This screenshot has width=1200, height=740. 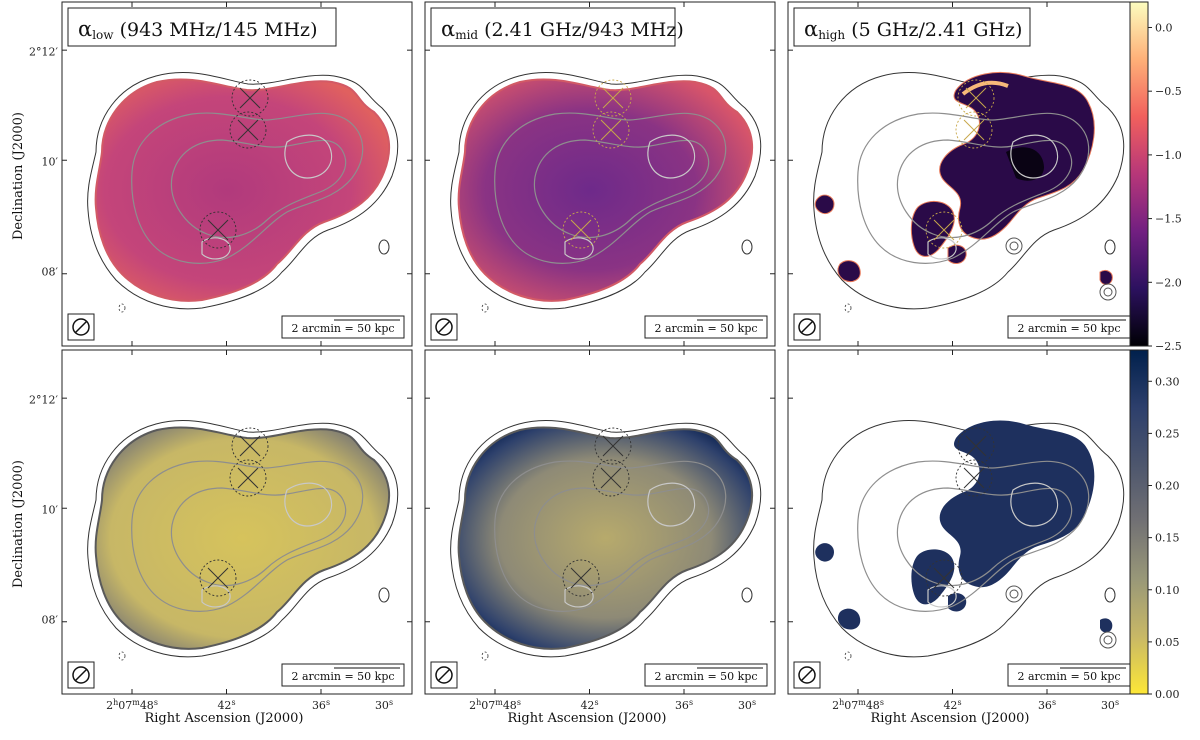 I want to click on panel-top-mid: 2 arcmin = 50 kpc αmid (2.41 GHz/943 MHz), so click(x=600, y=174).